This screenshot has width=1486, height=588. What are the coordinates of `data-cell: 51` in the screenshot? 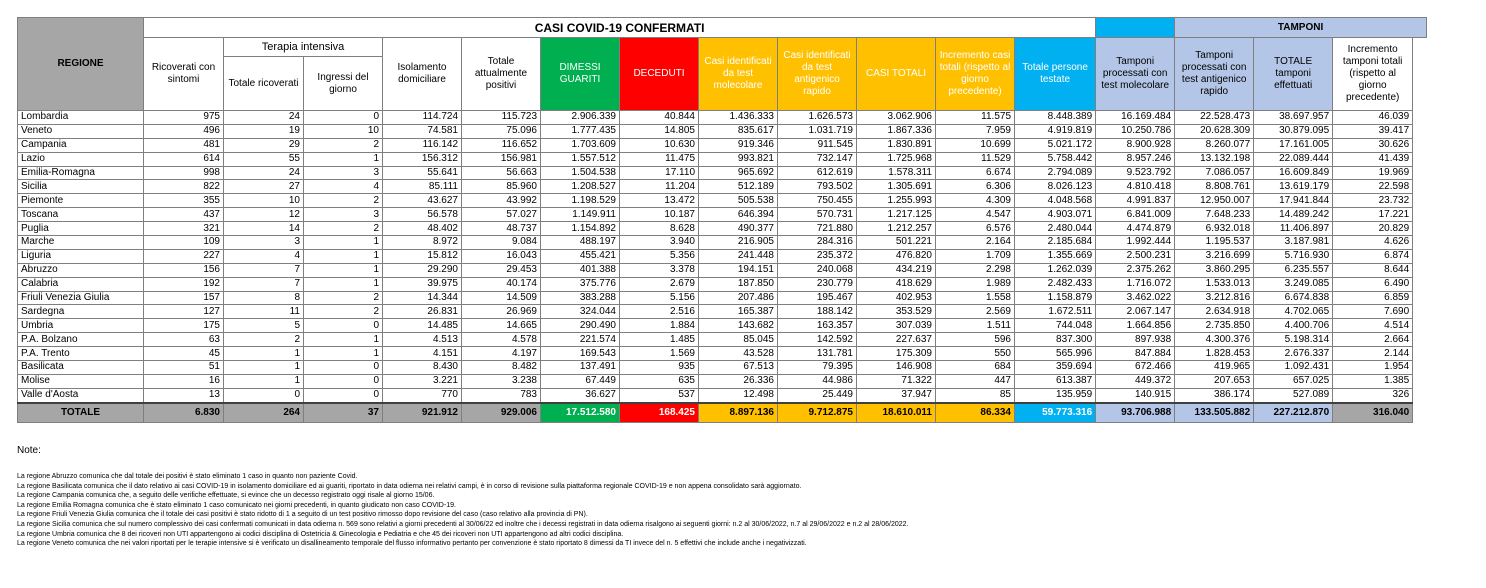 It's located at (183, 367).